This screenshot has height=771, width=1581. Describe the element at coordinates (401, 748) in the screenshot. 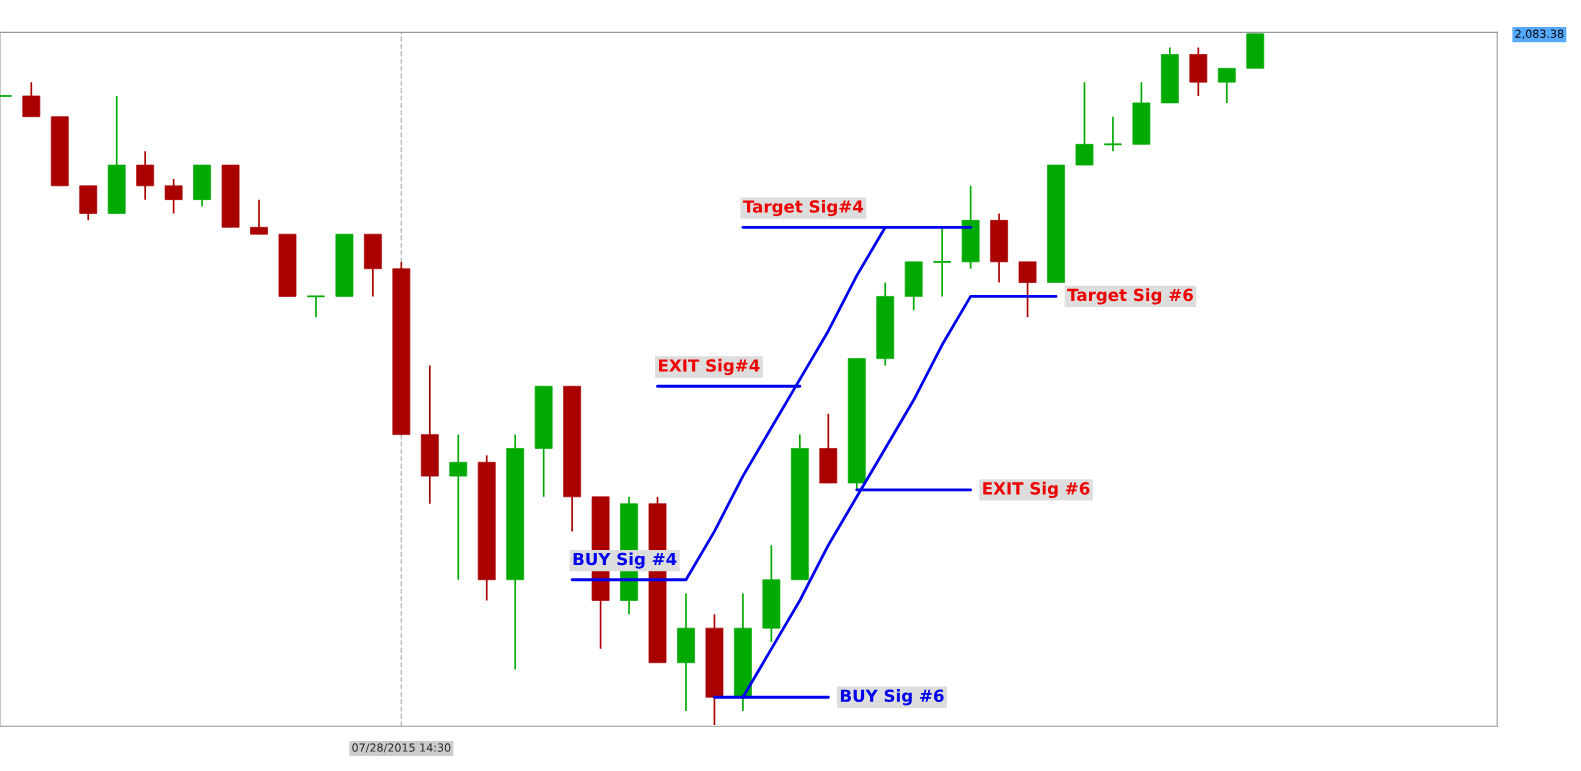

I see `text: 07/28/2015 14:30` at that location.